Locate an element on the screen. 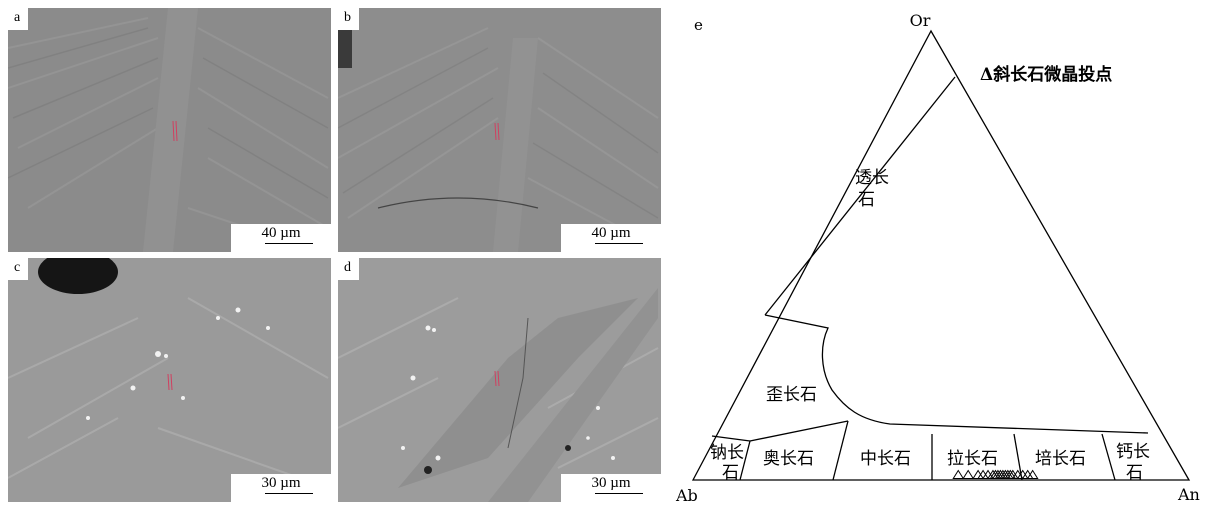  inner-edge is located at coordinates (860, 196).